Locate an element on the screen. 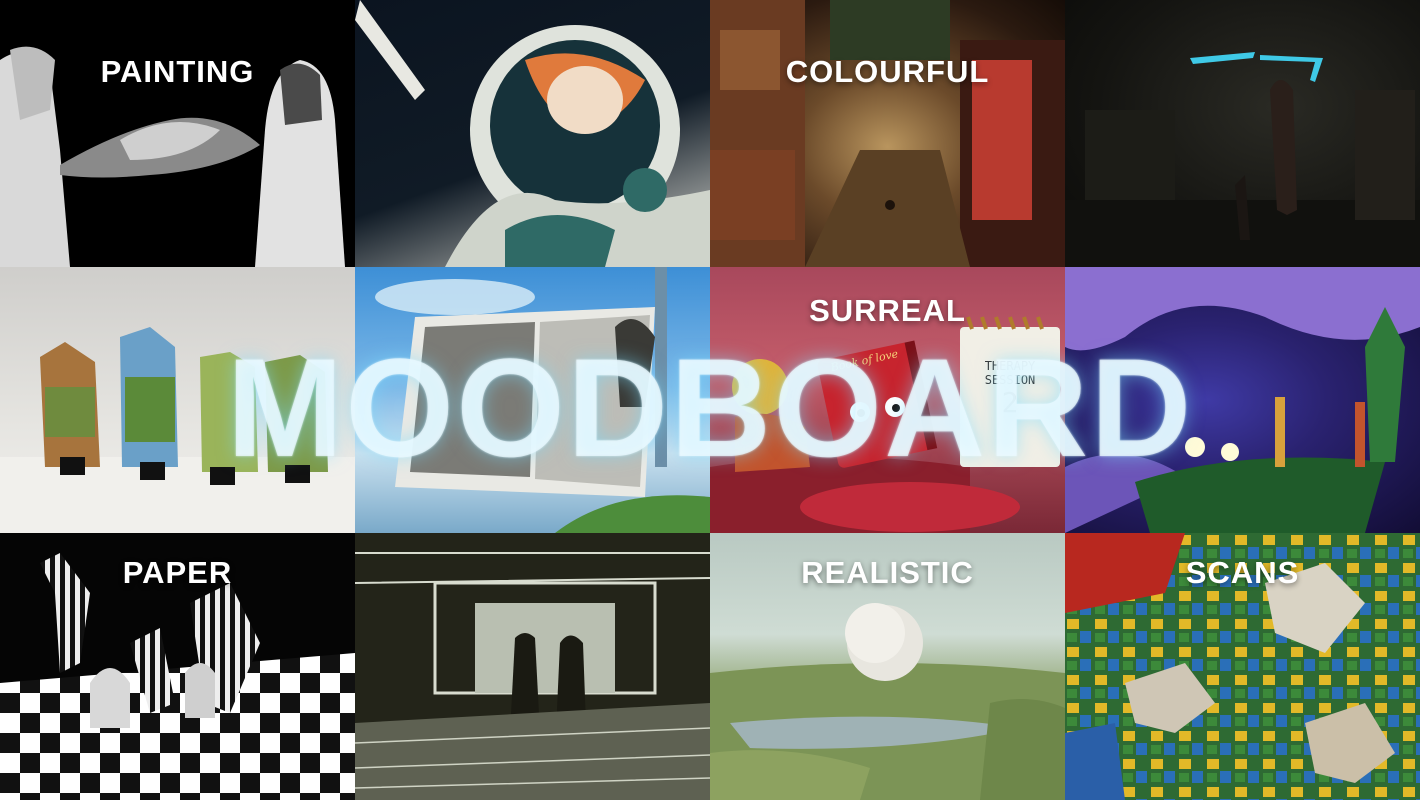  tile-paper-mountains is located at coordinates (177, 400).